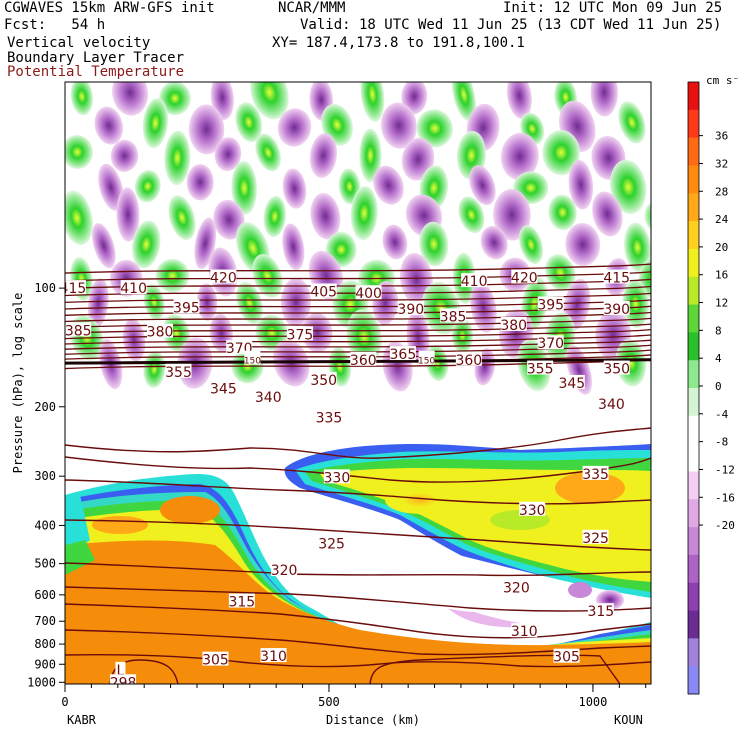 Image resolution: width=740 pixels, height=740 pixels. I want to click on cross-section-coordinates: XY= 187.4,173.8 to 191.8,100.1, so click(398, 43).